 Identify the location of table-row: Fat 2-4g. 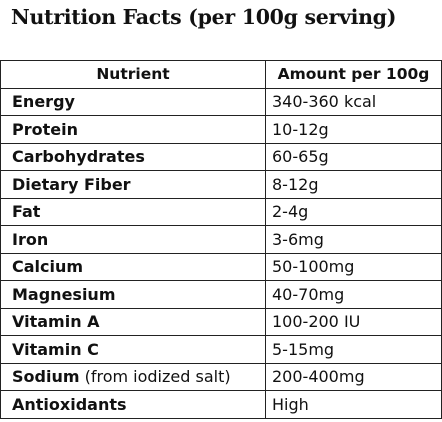
(221, 211).